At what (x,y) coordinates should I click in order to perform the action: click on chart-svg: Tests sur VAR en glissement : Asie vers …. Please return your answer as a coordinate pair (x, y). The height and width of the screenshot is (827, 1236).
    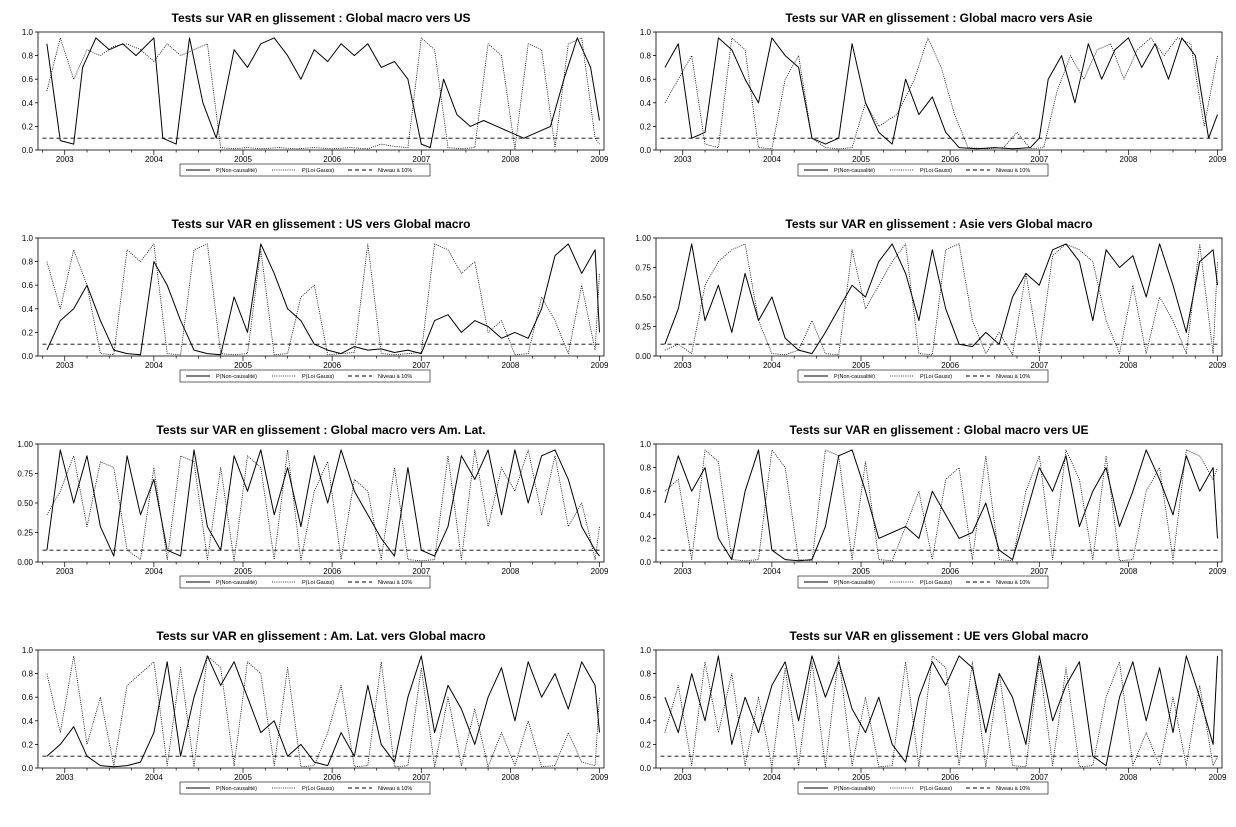
    Looking at the image, I should click on (931, 300).